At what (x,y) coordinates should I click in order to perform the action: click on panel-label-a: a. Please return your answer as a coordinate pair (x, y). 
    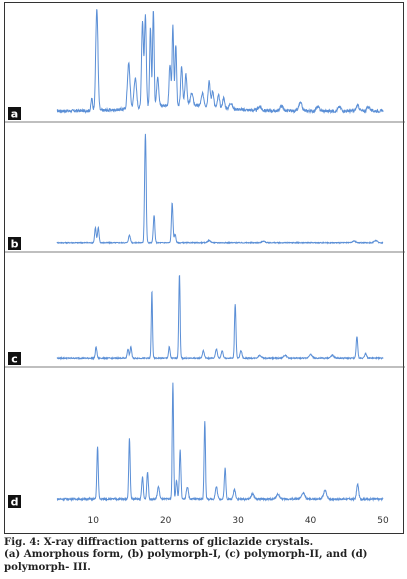
    Looking at the image, I should click on (14, 114).